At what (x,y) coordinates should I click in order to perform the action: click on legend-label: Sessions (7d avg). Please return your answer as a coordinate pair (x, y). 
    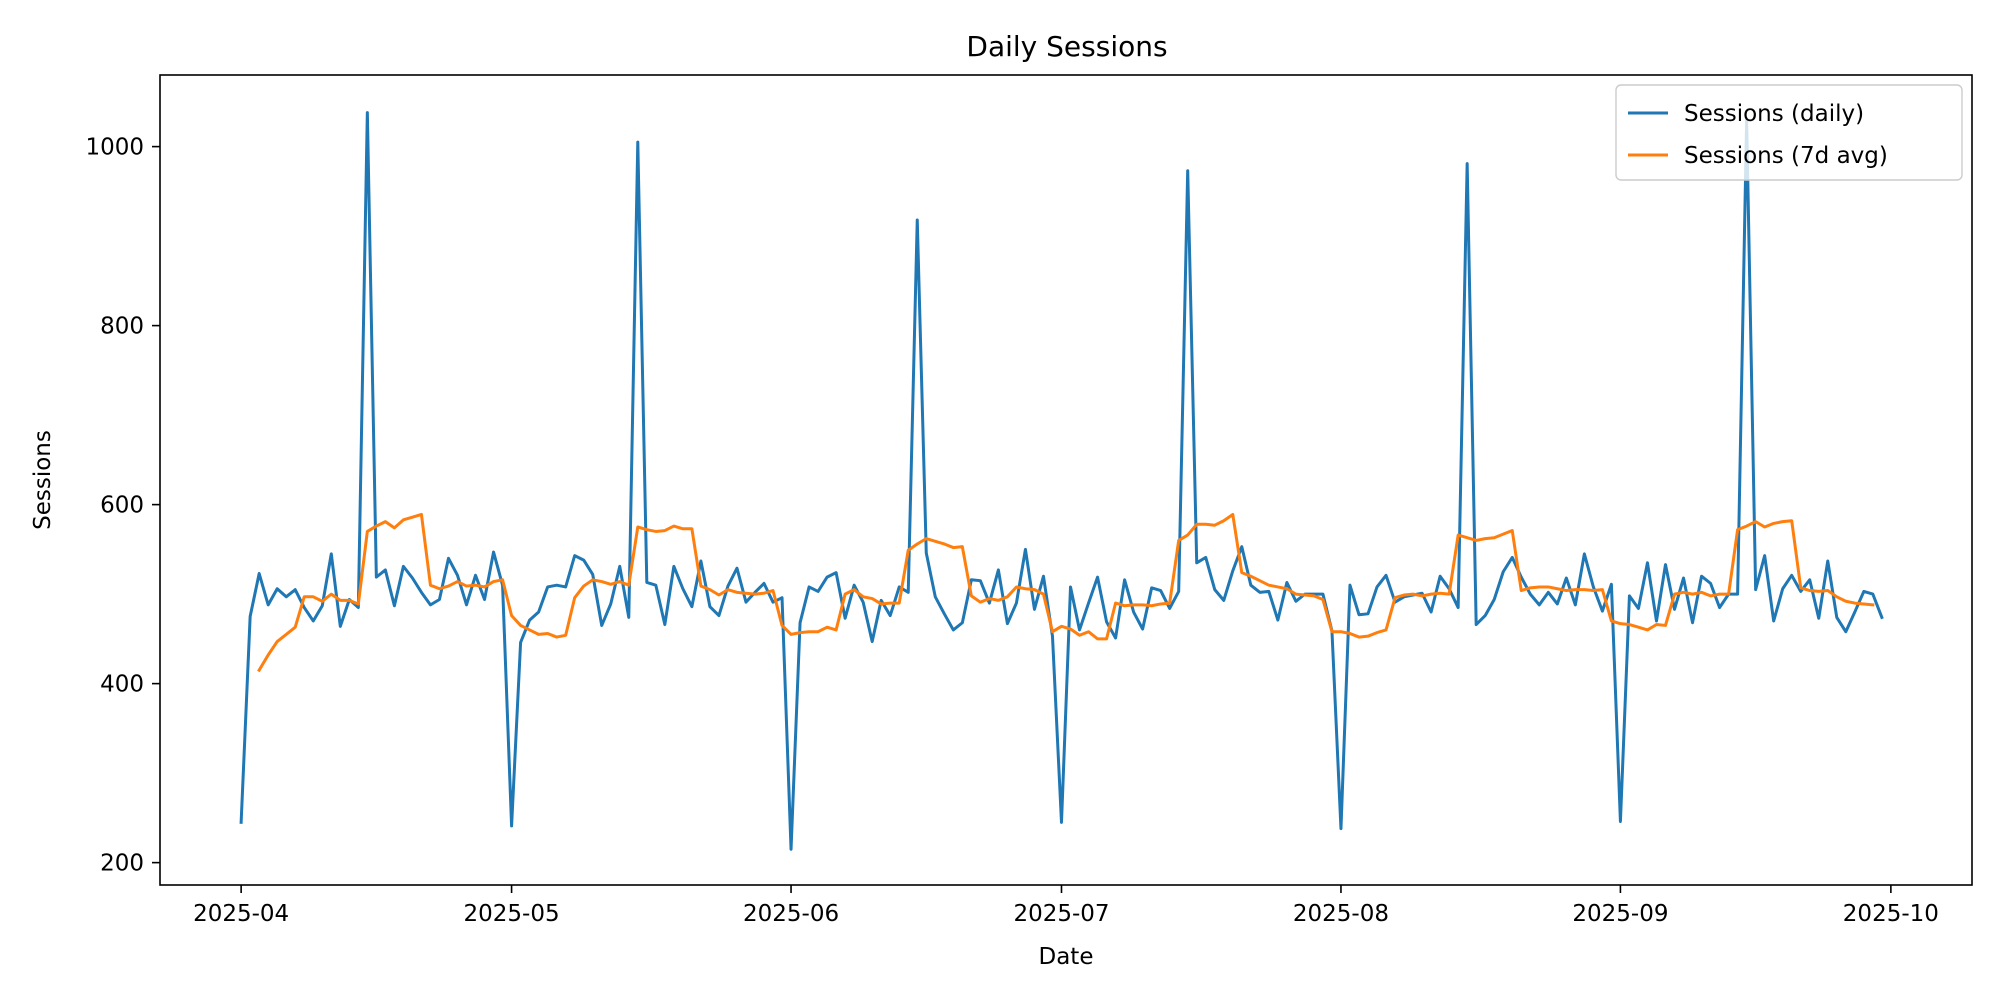
    Looking at the image, I should click on (1786, 156).